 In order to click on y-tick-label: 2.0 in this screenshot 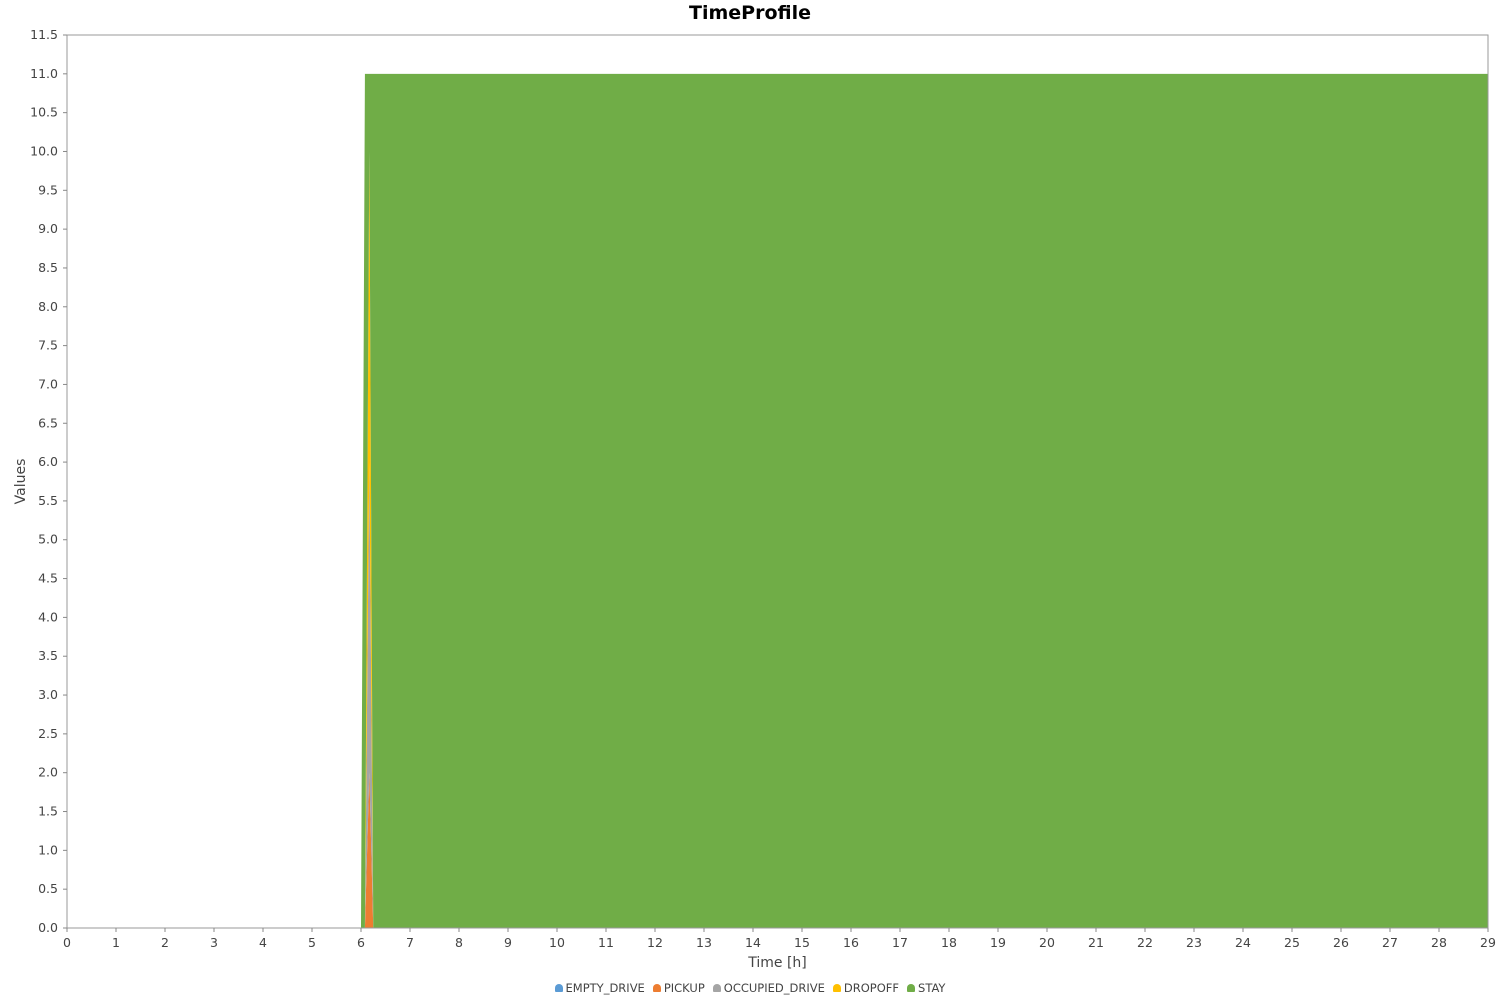, I will do `click(48, 772)`.